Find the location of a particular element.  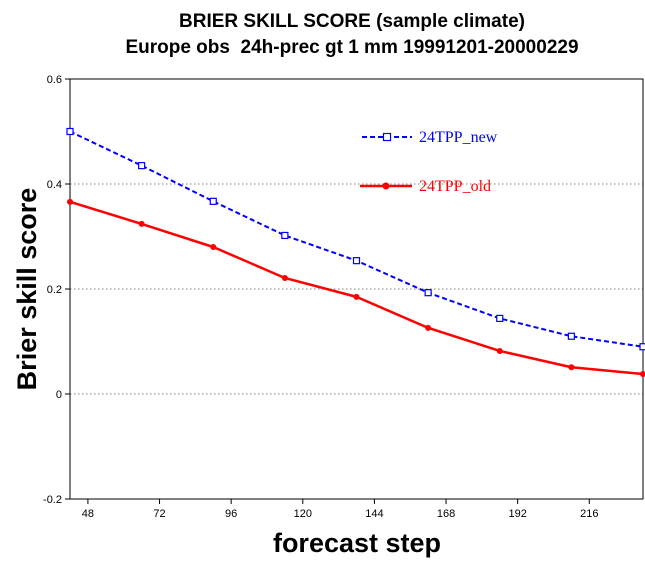

legend-marker-24TPP-old is located at coordinates (386, 186).